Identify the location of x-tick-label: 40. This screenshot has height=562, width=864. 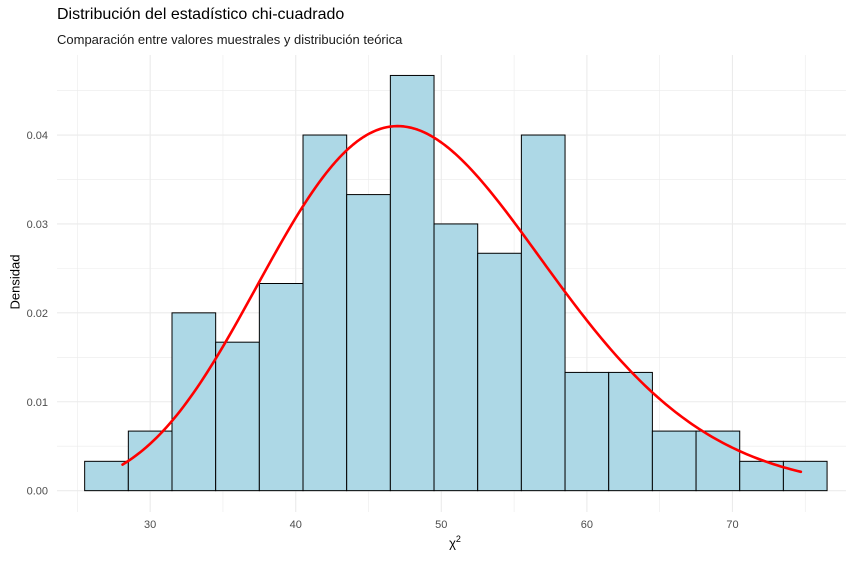
(296, 525).